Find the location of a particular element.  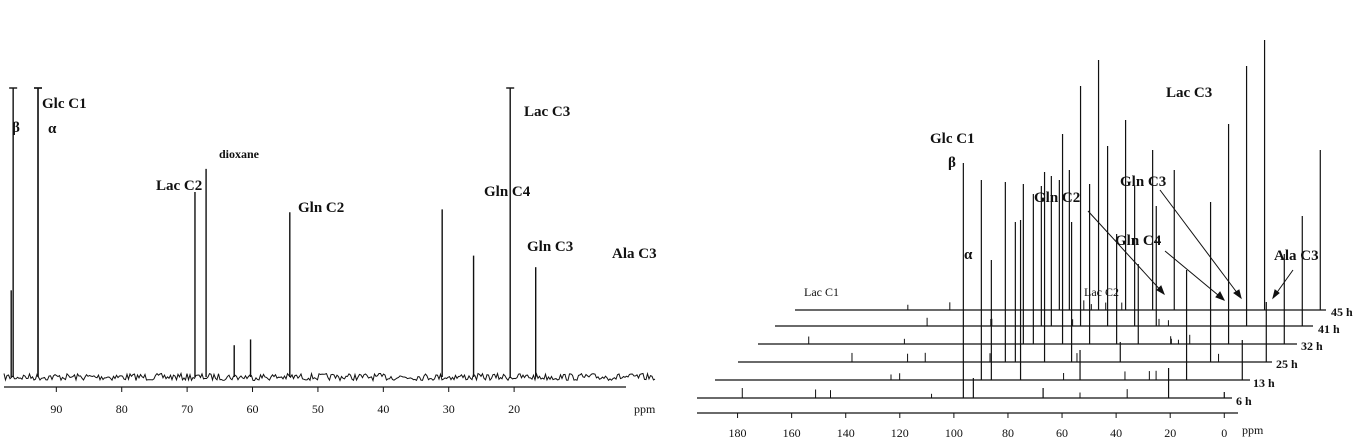

left-tick-label: 80 is located at coordinates (122, 409).